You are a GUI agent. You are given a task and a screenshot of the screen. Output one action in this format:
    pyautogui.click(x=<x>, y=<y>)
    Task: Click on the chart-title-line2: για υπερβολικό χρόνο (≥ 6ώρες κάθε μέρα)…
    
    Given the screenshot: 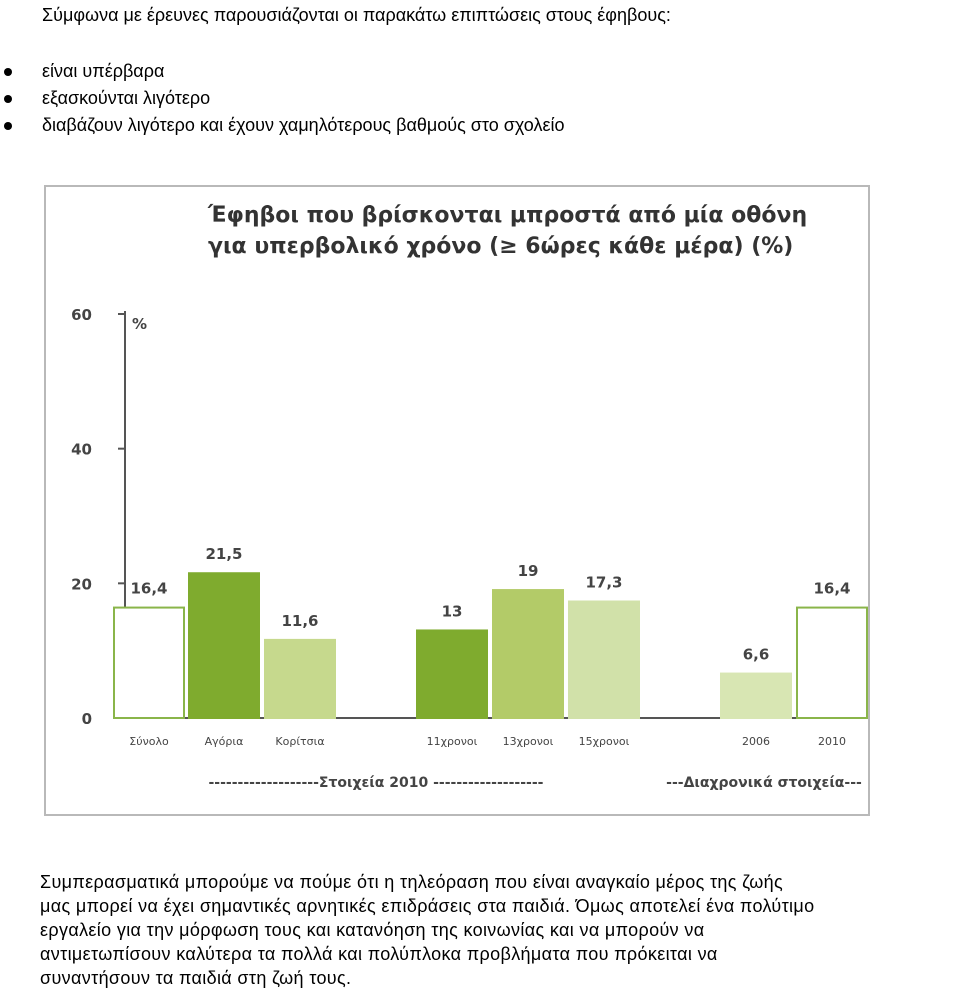 What is the action you would take?
    pyautogui.click(x=500, y=246)
    